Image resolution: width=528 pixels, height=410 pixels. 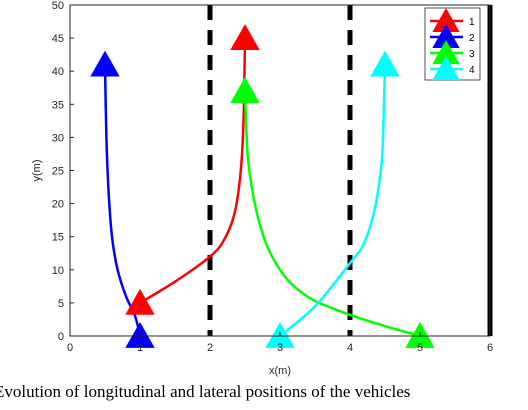 I want to click on legend: 1 2 3 4, so click(x=452, y=44).